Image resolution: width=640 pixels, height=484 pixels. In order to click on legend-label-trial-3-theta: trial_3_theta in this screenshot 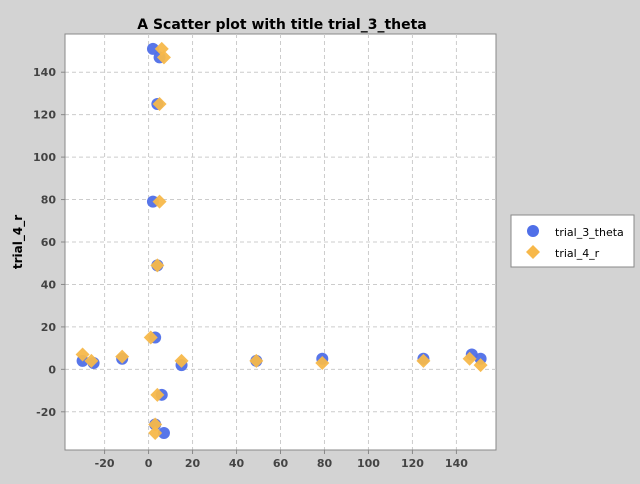, I will do `click(589, 232)`.